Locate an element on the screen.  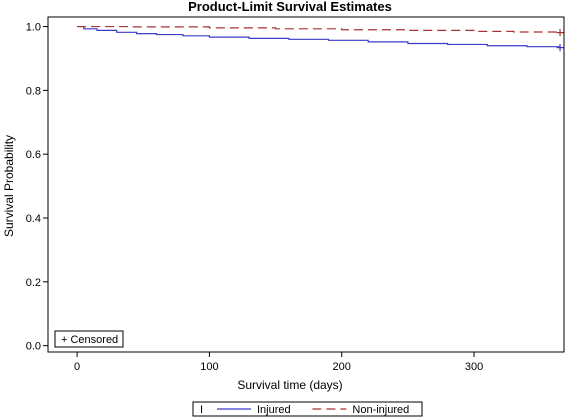
y-axis-label: Survival Probability is located at coordinates (9, 186).